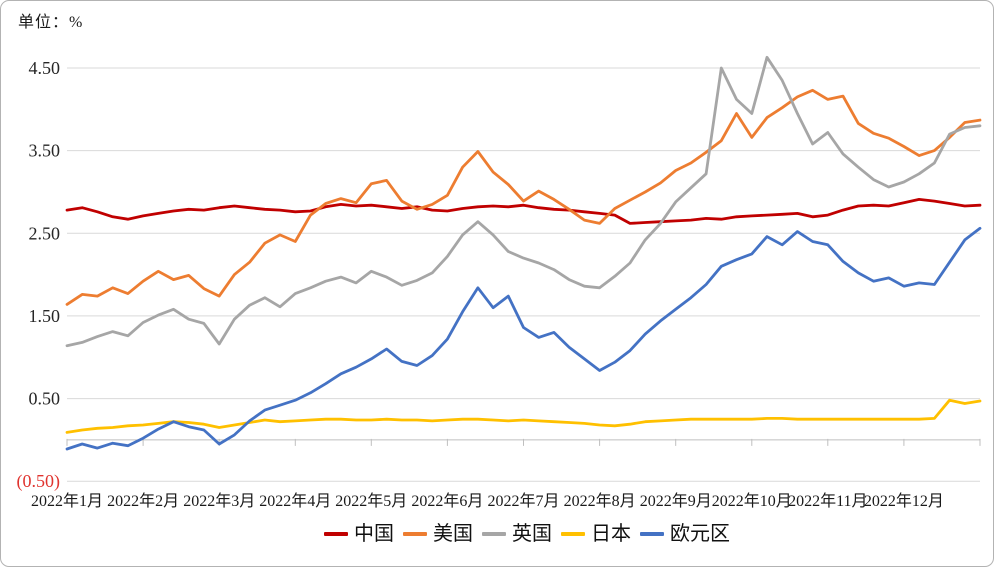 Image resolution: width=994 pixels, height=567 pixels. What do you see at coordinates (295, 501) in the screenshot?
I see `x-axis-tick-label: 2022年4月` at bounding box center [295, 501].